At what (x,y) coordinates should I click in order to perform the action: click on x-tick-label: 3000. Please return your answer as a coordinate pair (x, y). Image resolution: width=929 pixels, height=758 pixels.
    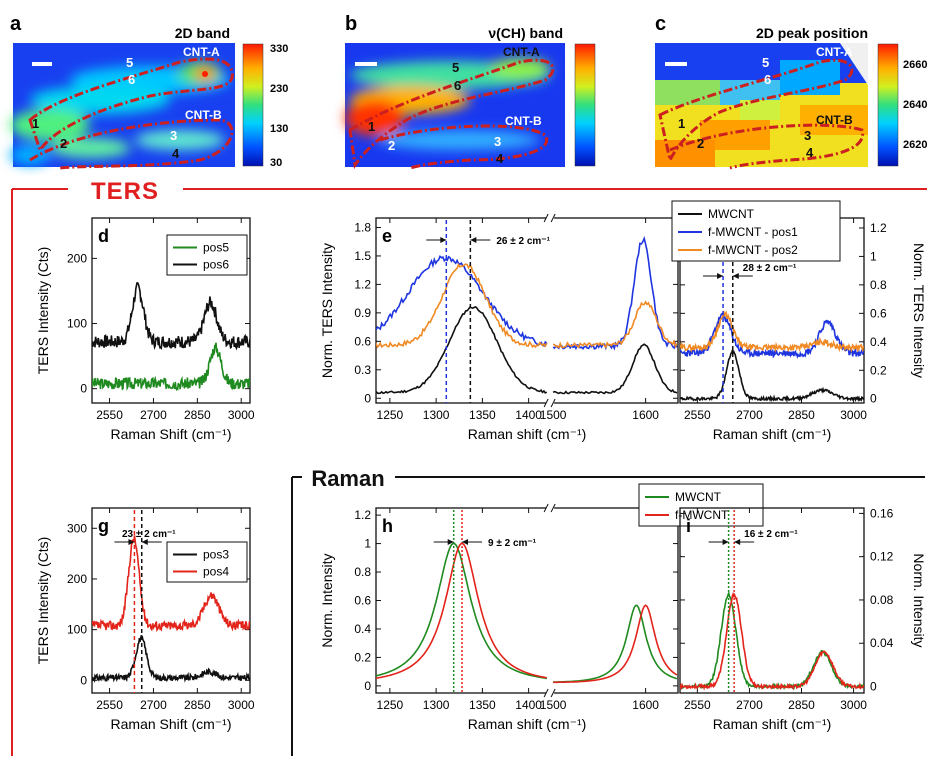
    Looking at the image, I should click on (853, 705).